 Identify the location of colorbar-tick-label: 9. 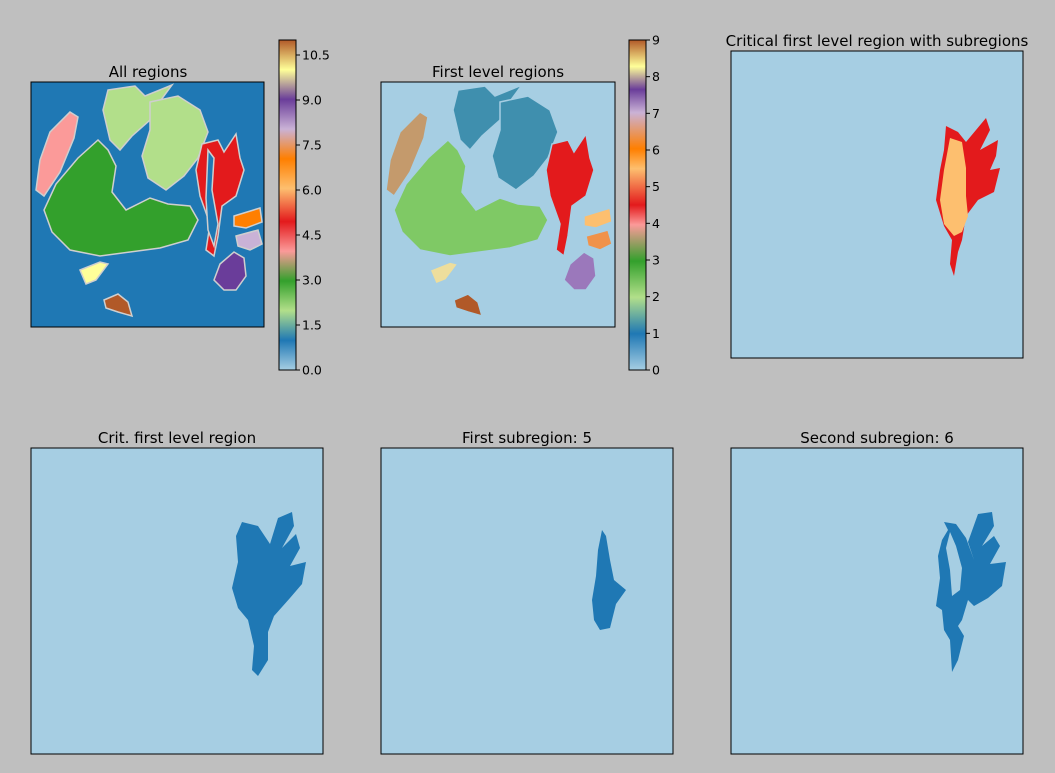
(656, 40).